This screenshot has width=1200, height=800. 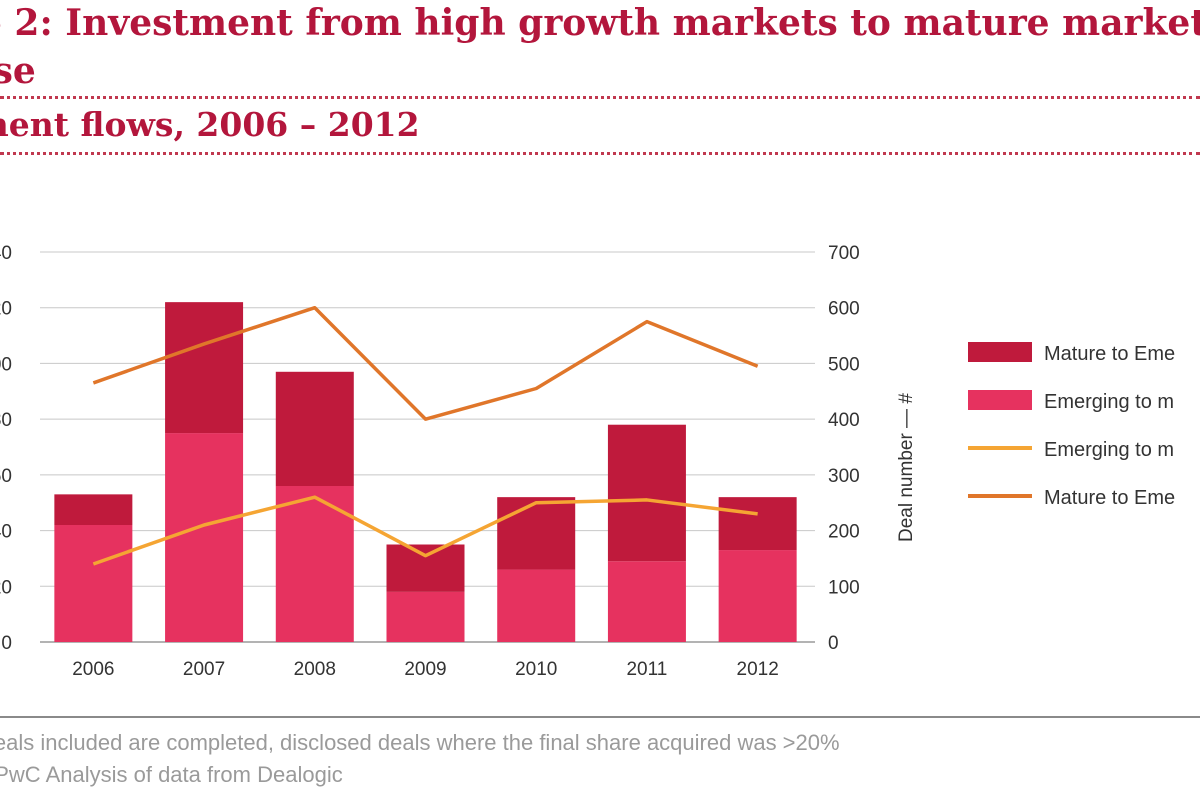 I want to click on bar-emerging-2012, so click(x=757, y=596).